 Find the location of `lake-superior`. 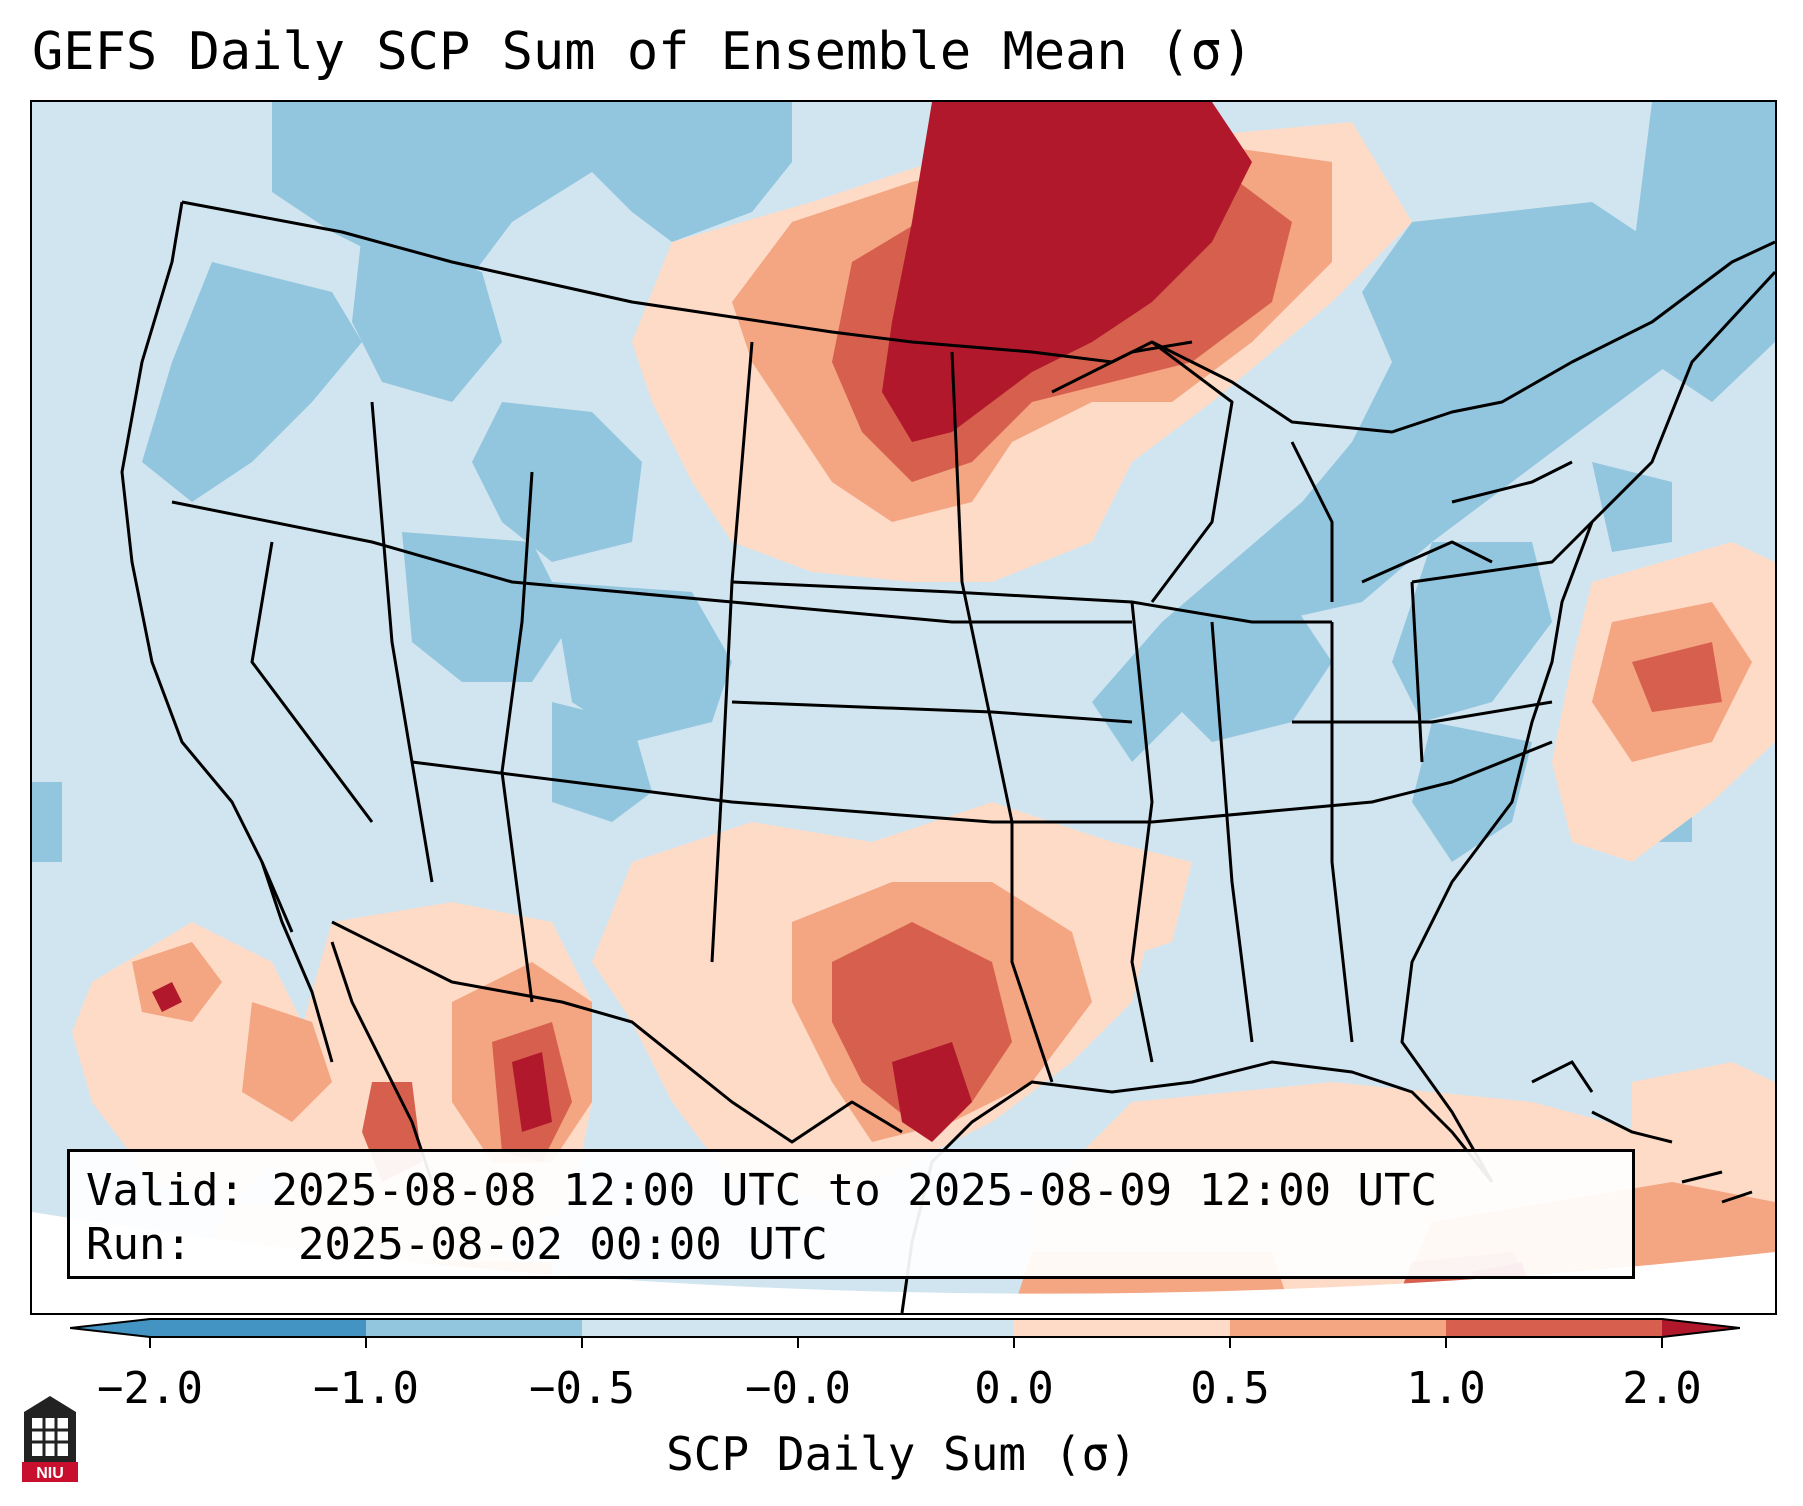

lake-superior is located at coordinates (1122, 367).